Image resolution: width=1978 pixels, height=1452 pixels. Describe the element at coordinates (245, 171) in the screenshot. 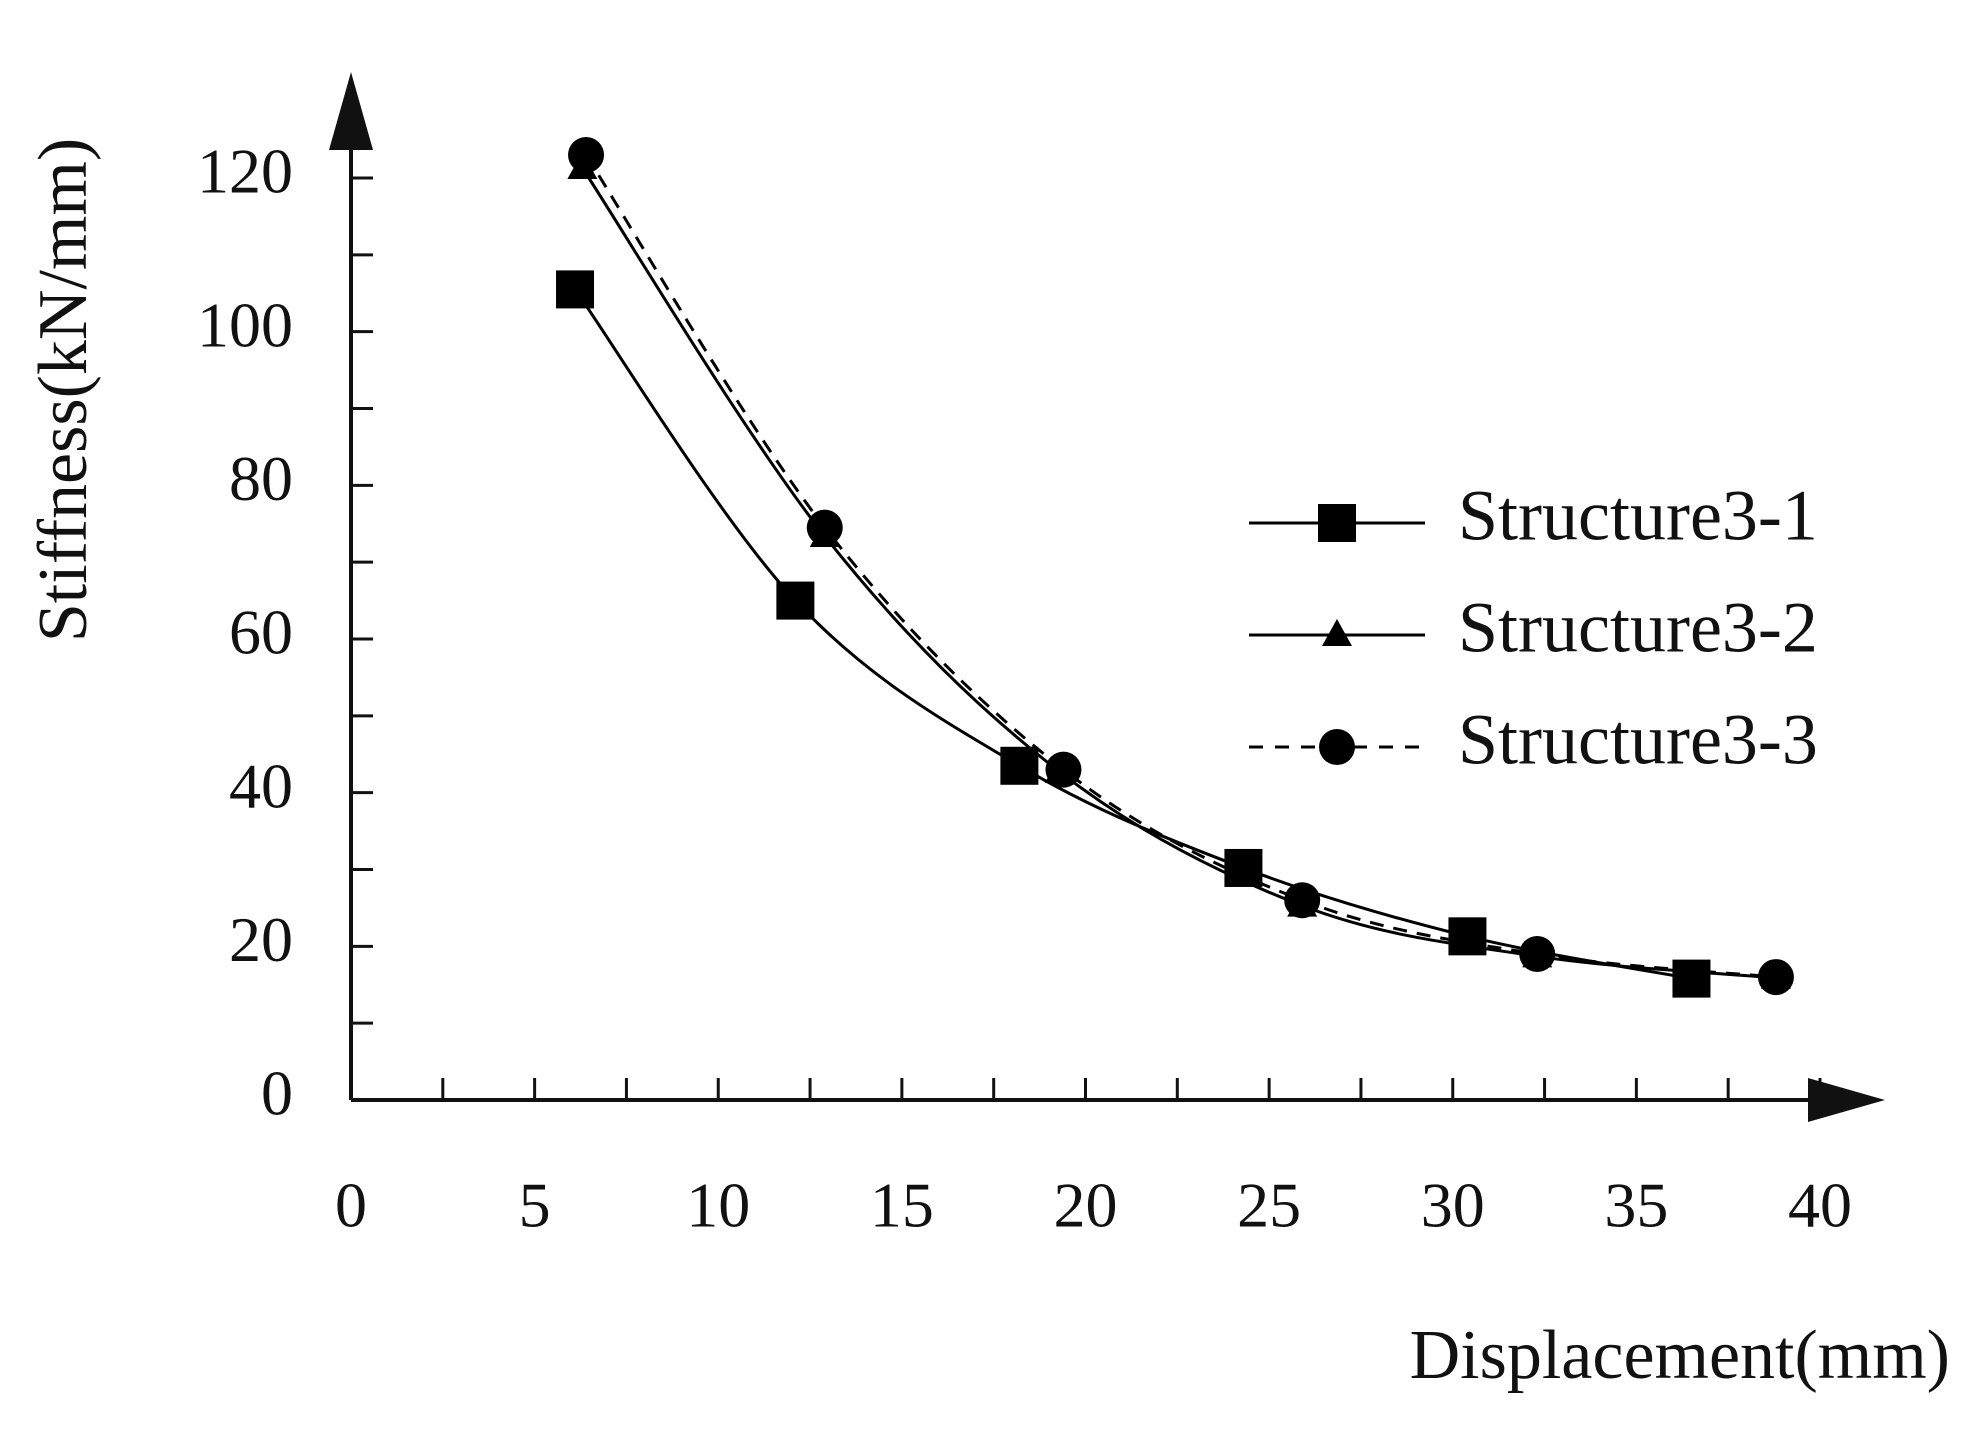

I see `y-tick-label: 120` at that location.